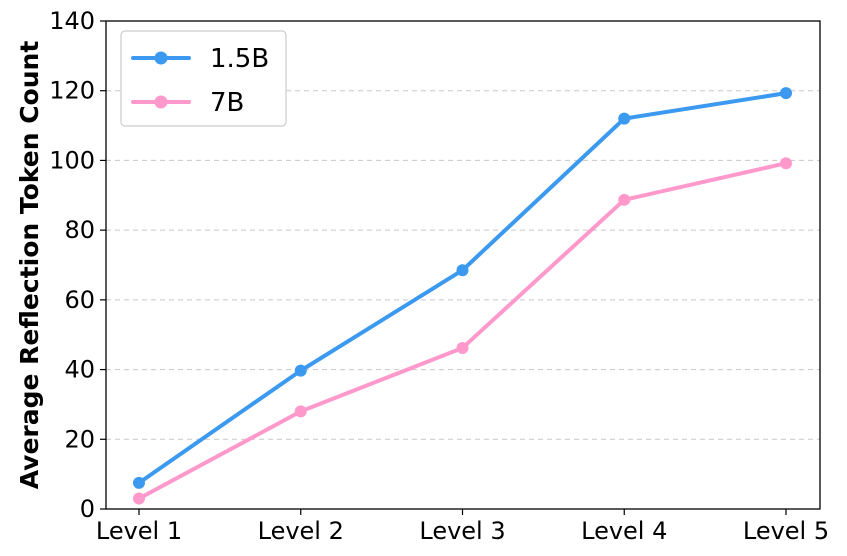  Describe the element at coordinates (79, 439) in the screenshot. I see `y-tick-label: 20` at that location.